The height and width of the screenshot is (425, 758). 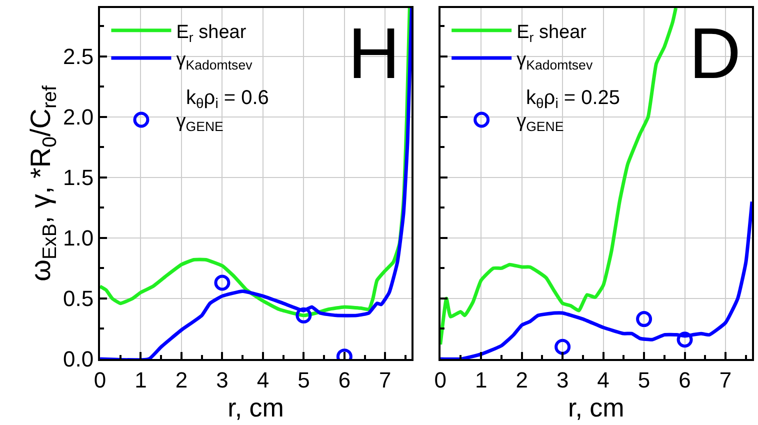 I want to click on y-tick-label: 0.0, so click(x=78, y=359).